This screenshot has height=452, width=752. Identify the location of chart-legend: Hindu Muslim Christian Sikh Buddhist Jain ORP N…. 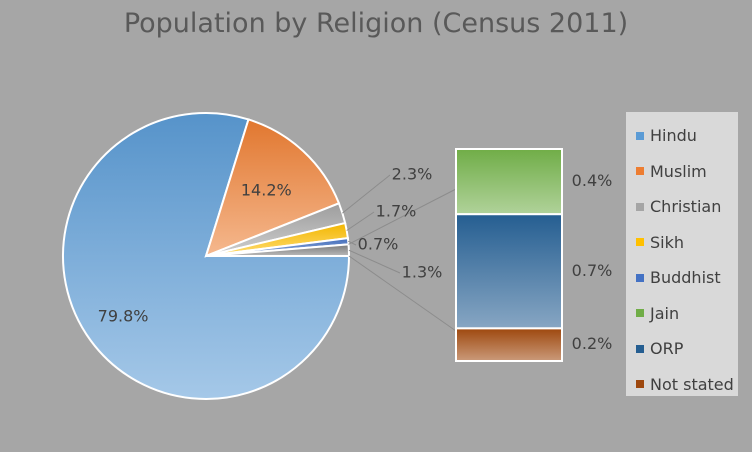
(682, 254).